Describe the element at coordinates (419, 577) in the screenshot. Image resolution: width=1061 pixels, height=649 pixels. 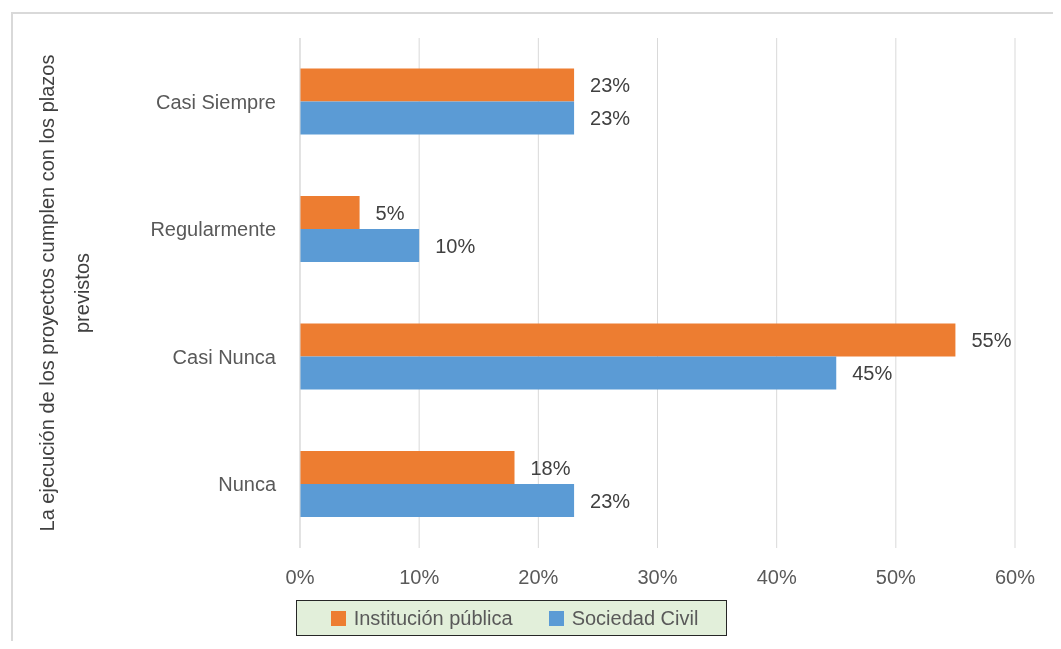
I see `x-tick-label: 10%` at that location.